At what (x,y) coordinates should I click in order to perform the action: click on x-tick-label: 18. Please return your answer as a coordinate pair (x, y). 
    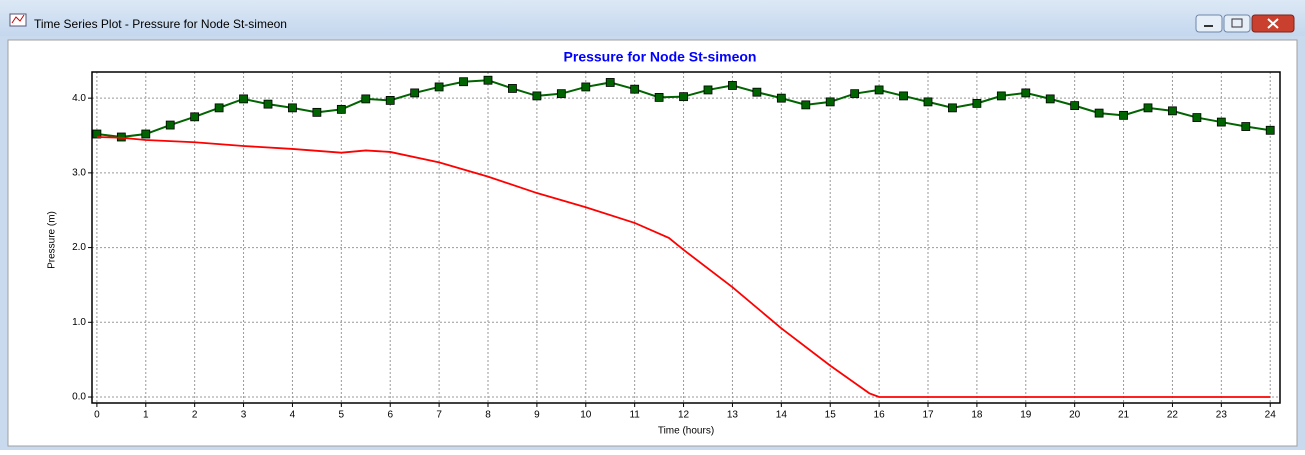
    Looking at the image, I should click on (977, 415).